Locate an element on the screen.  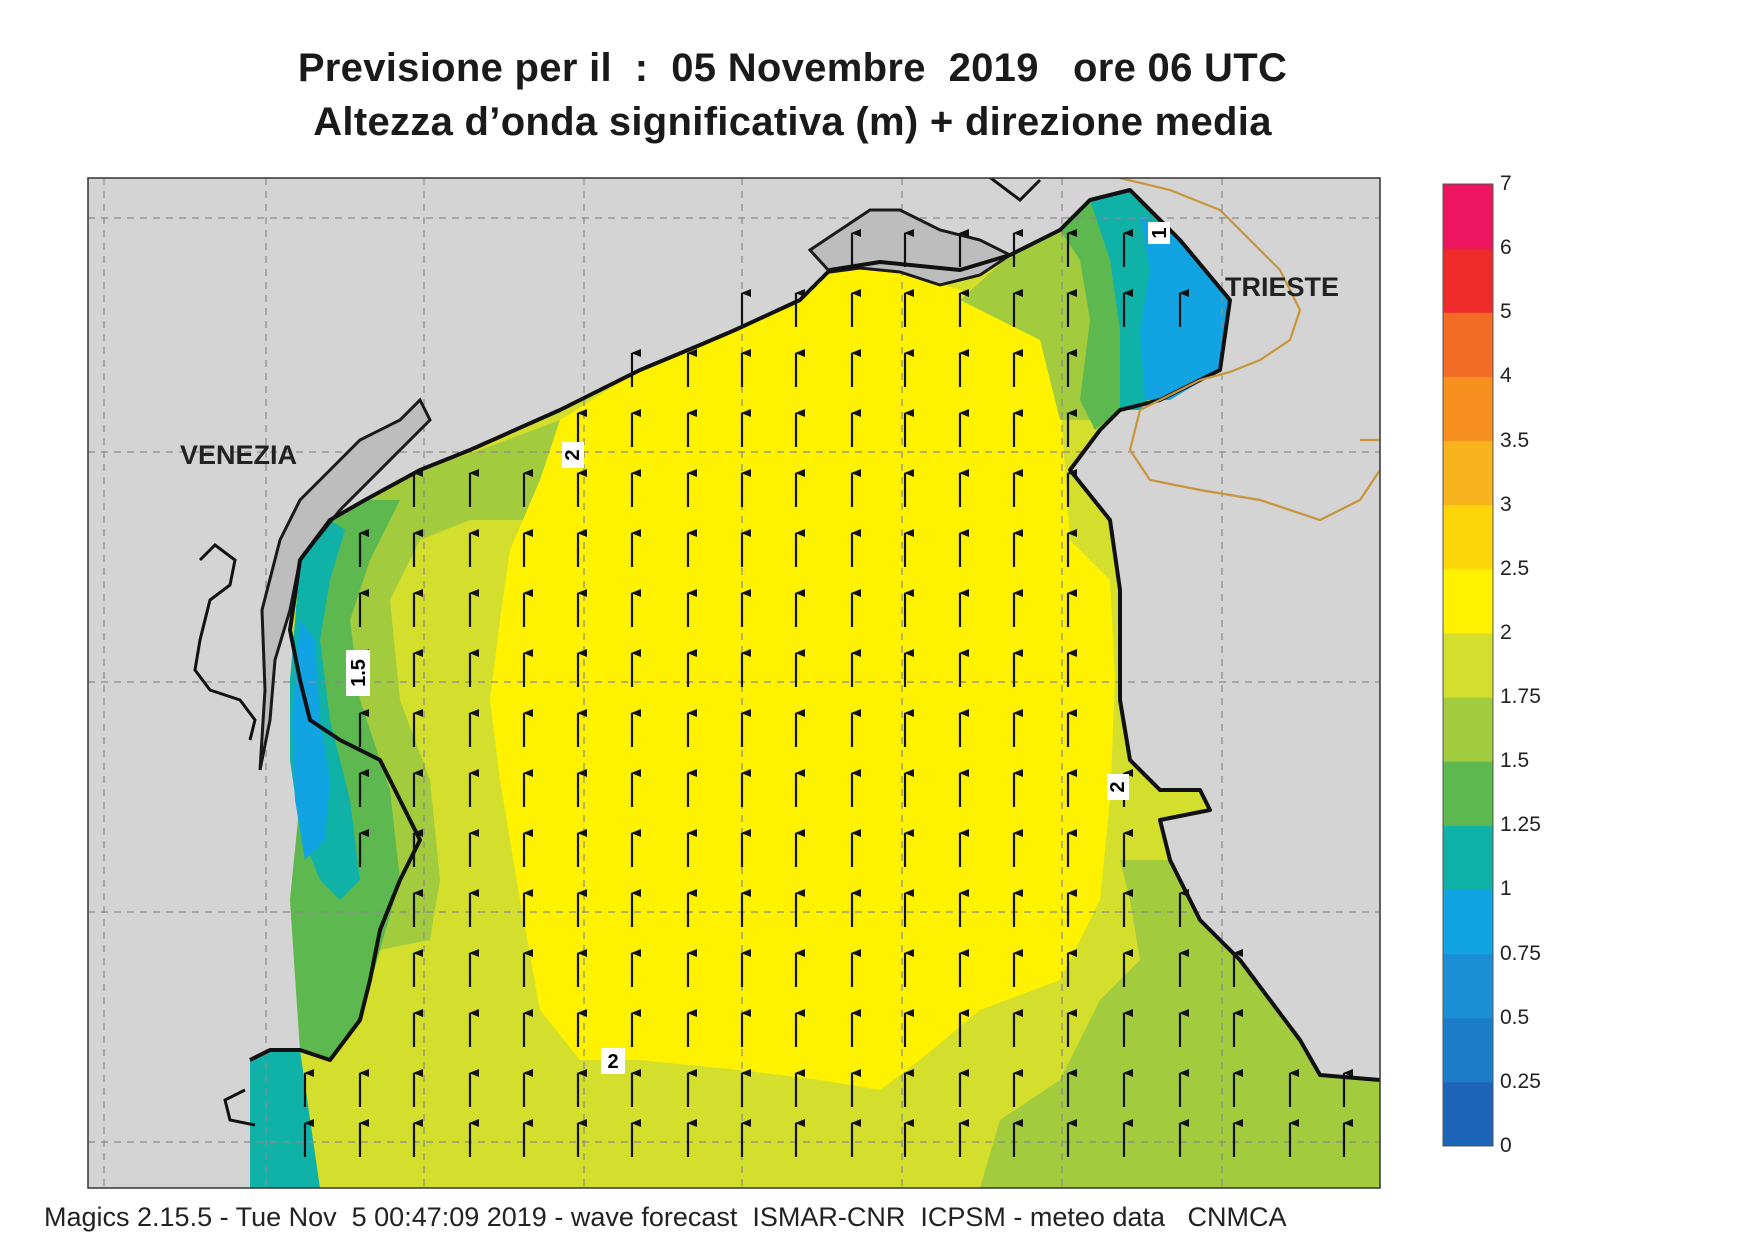
colorbar-tick-label: 7 is located at coordinates (1506, 183).